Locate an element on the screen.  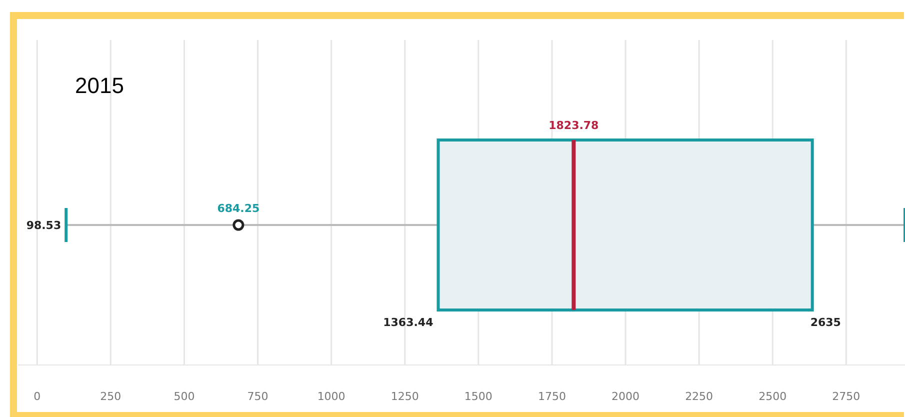
annotation: 1823.78 is located at coordinates (573, 125).